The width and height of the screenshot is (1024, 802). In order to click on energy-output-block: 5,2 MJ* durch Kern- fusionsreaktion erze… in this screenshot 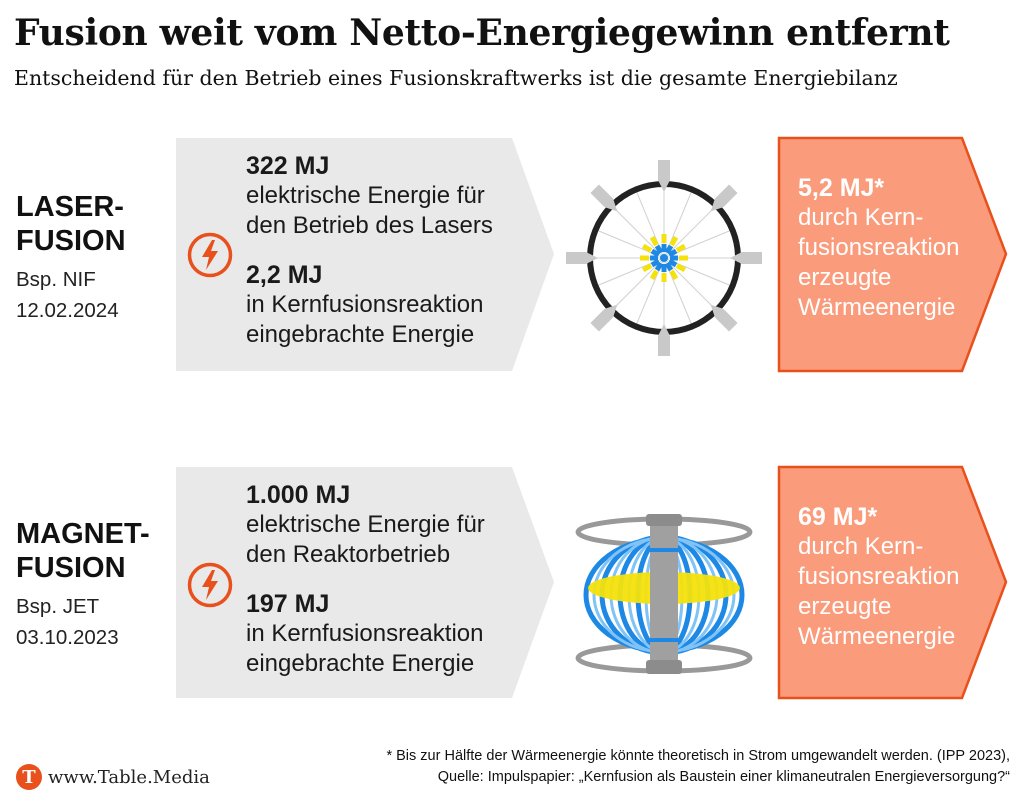, I will do `click(878, 248)`.